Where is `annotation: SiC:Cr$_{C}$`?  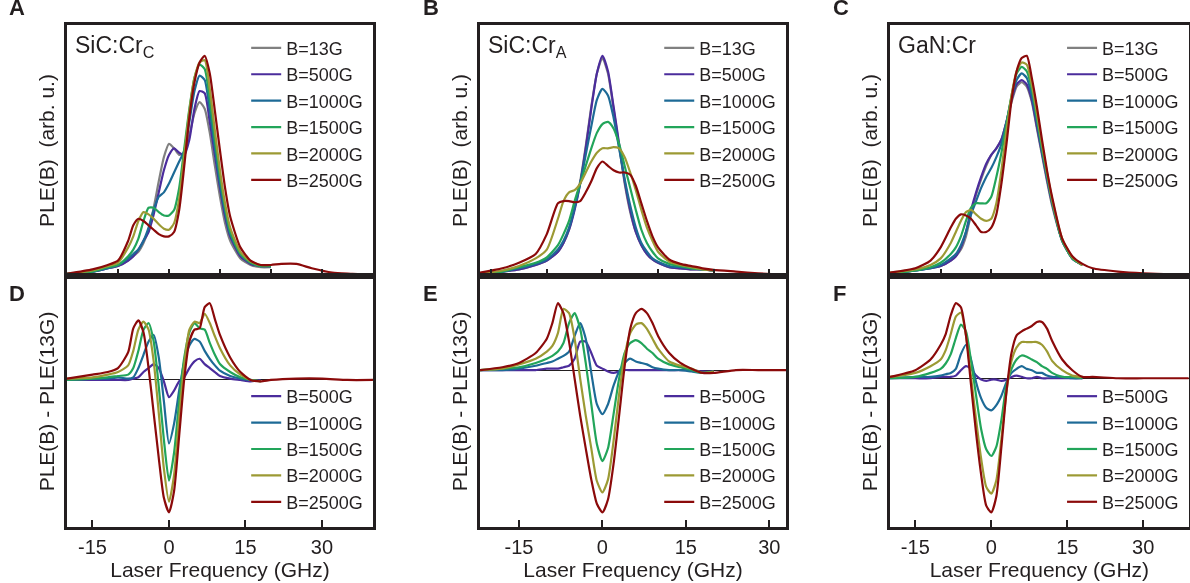
annotation: SiC:Cr$_{C}$ is located at coordinates (115, 46).